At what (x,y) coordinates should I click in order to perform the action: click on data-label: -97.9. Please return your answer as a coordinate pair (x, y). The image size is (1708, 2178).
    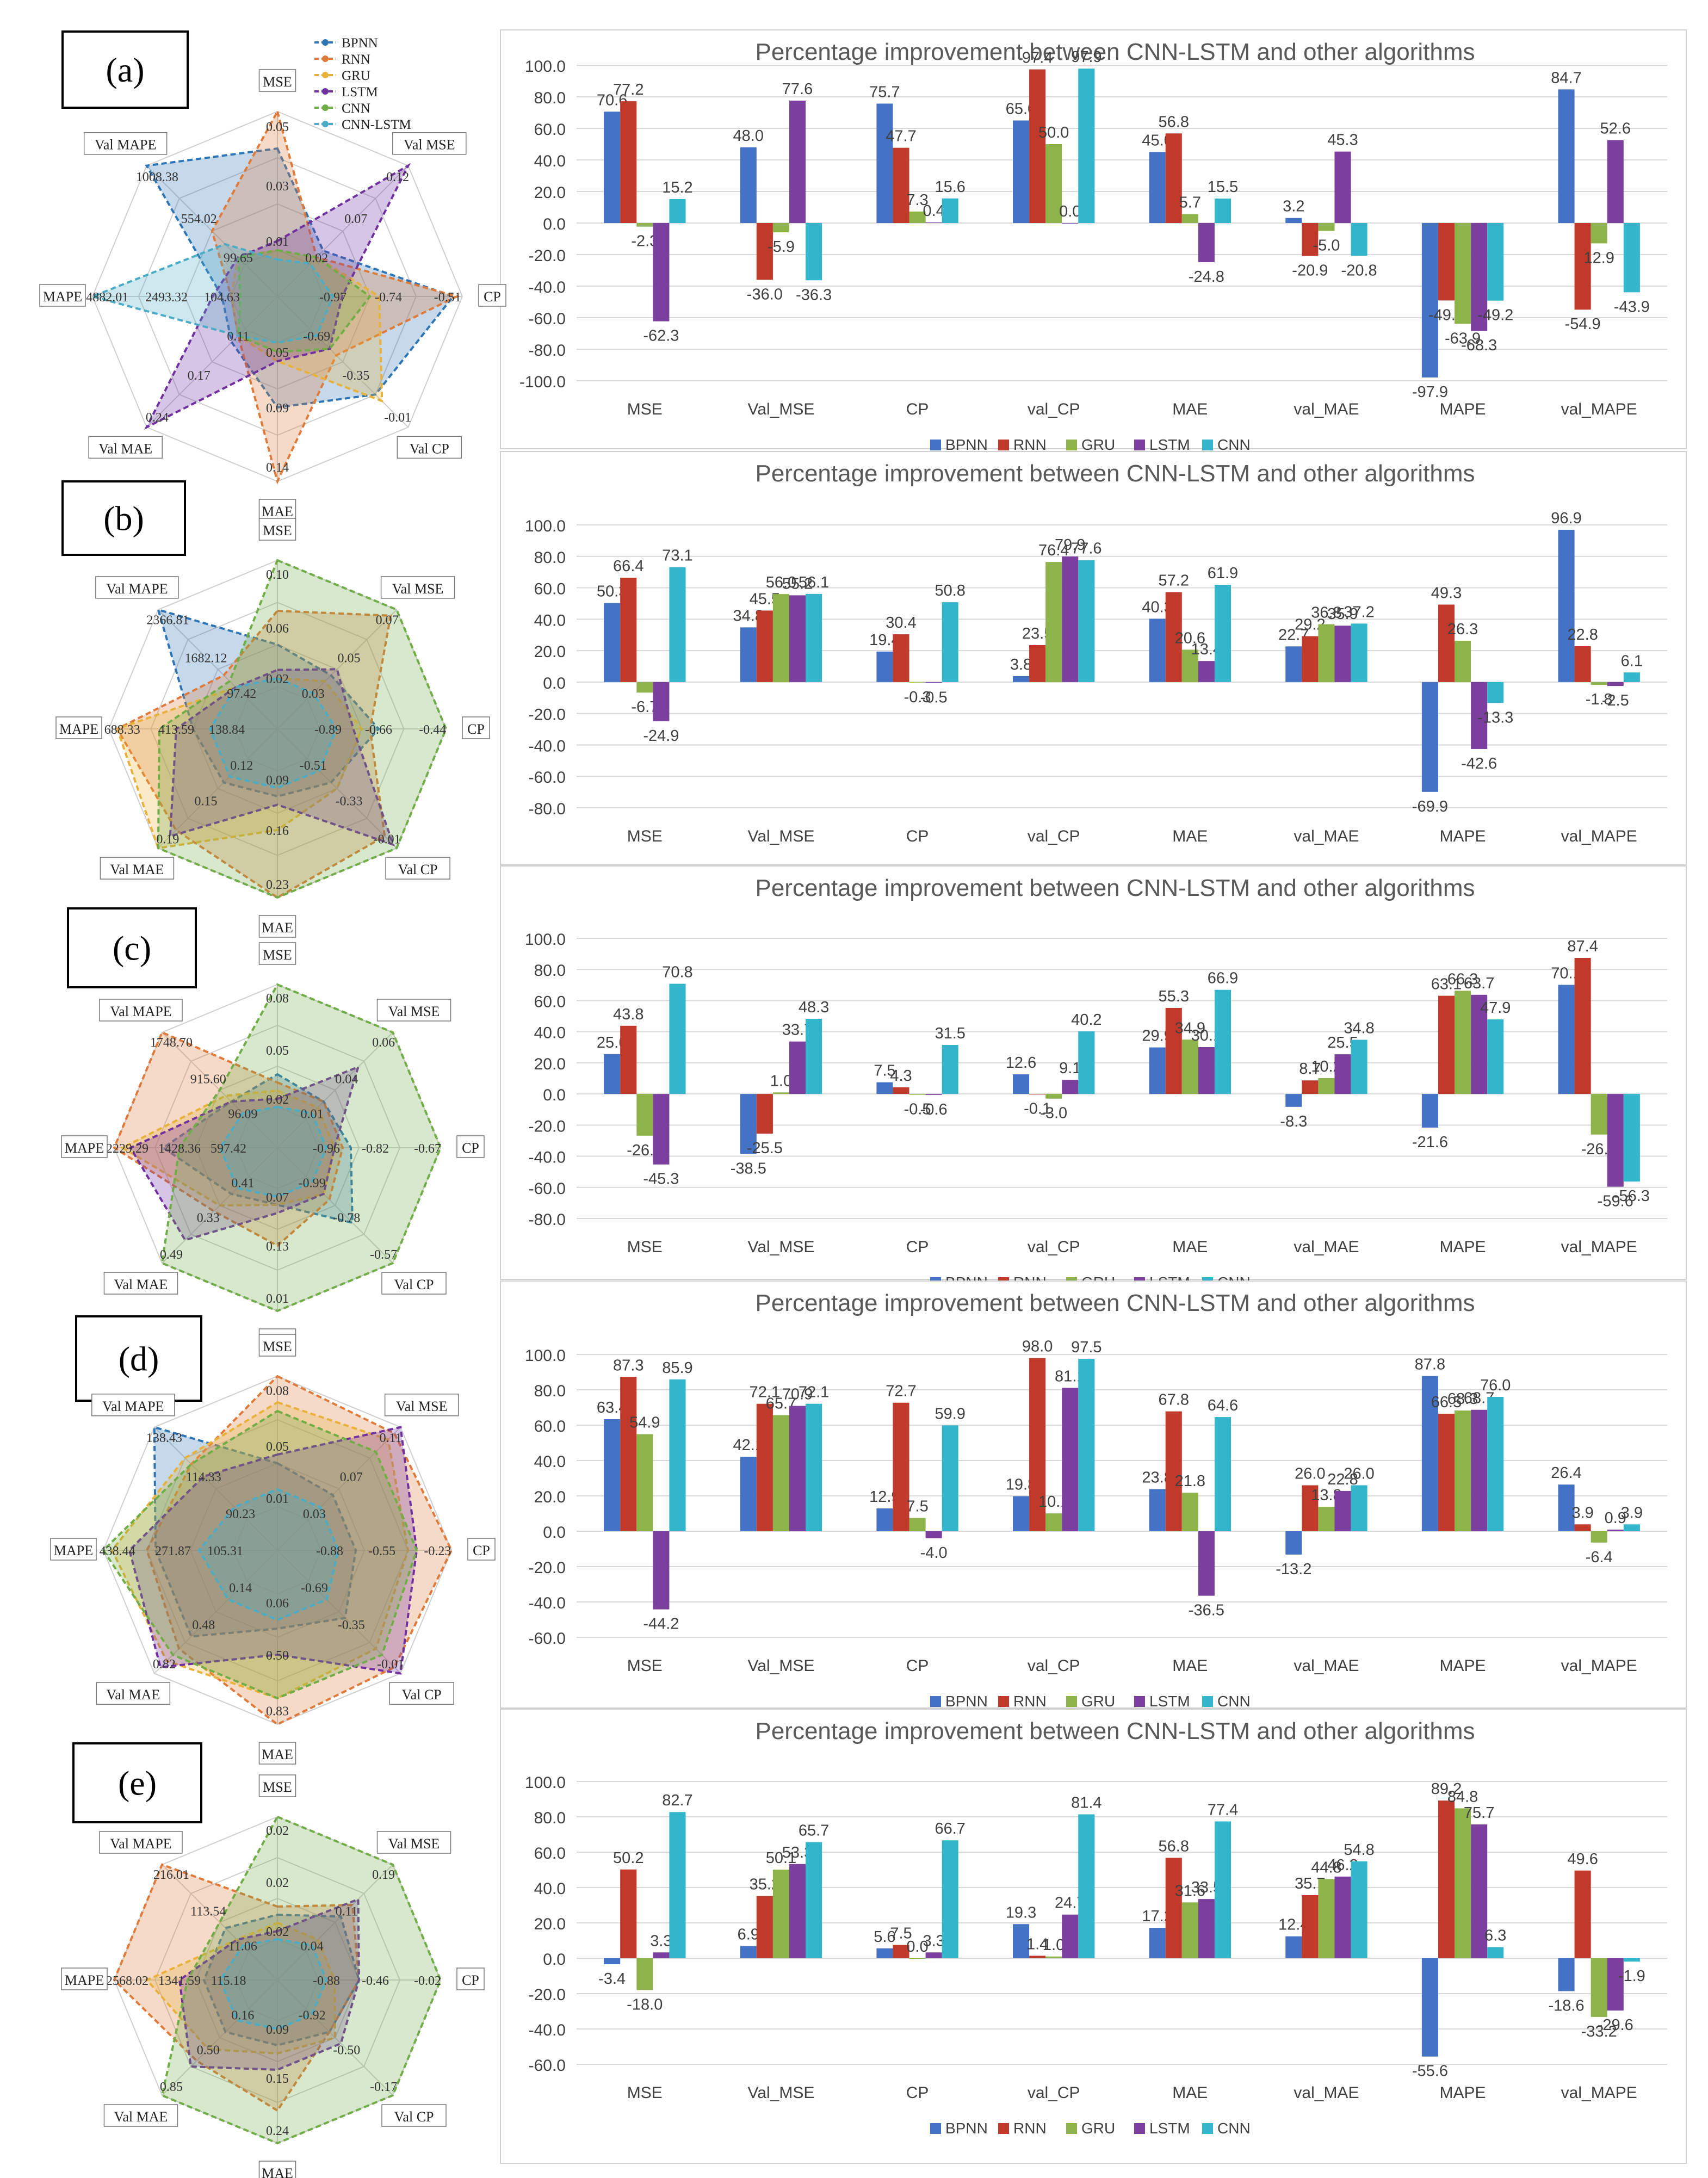
    Looking at the image, I should click on (1430, 392).